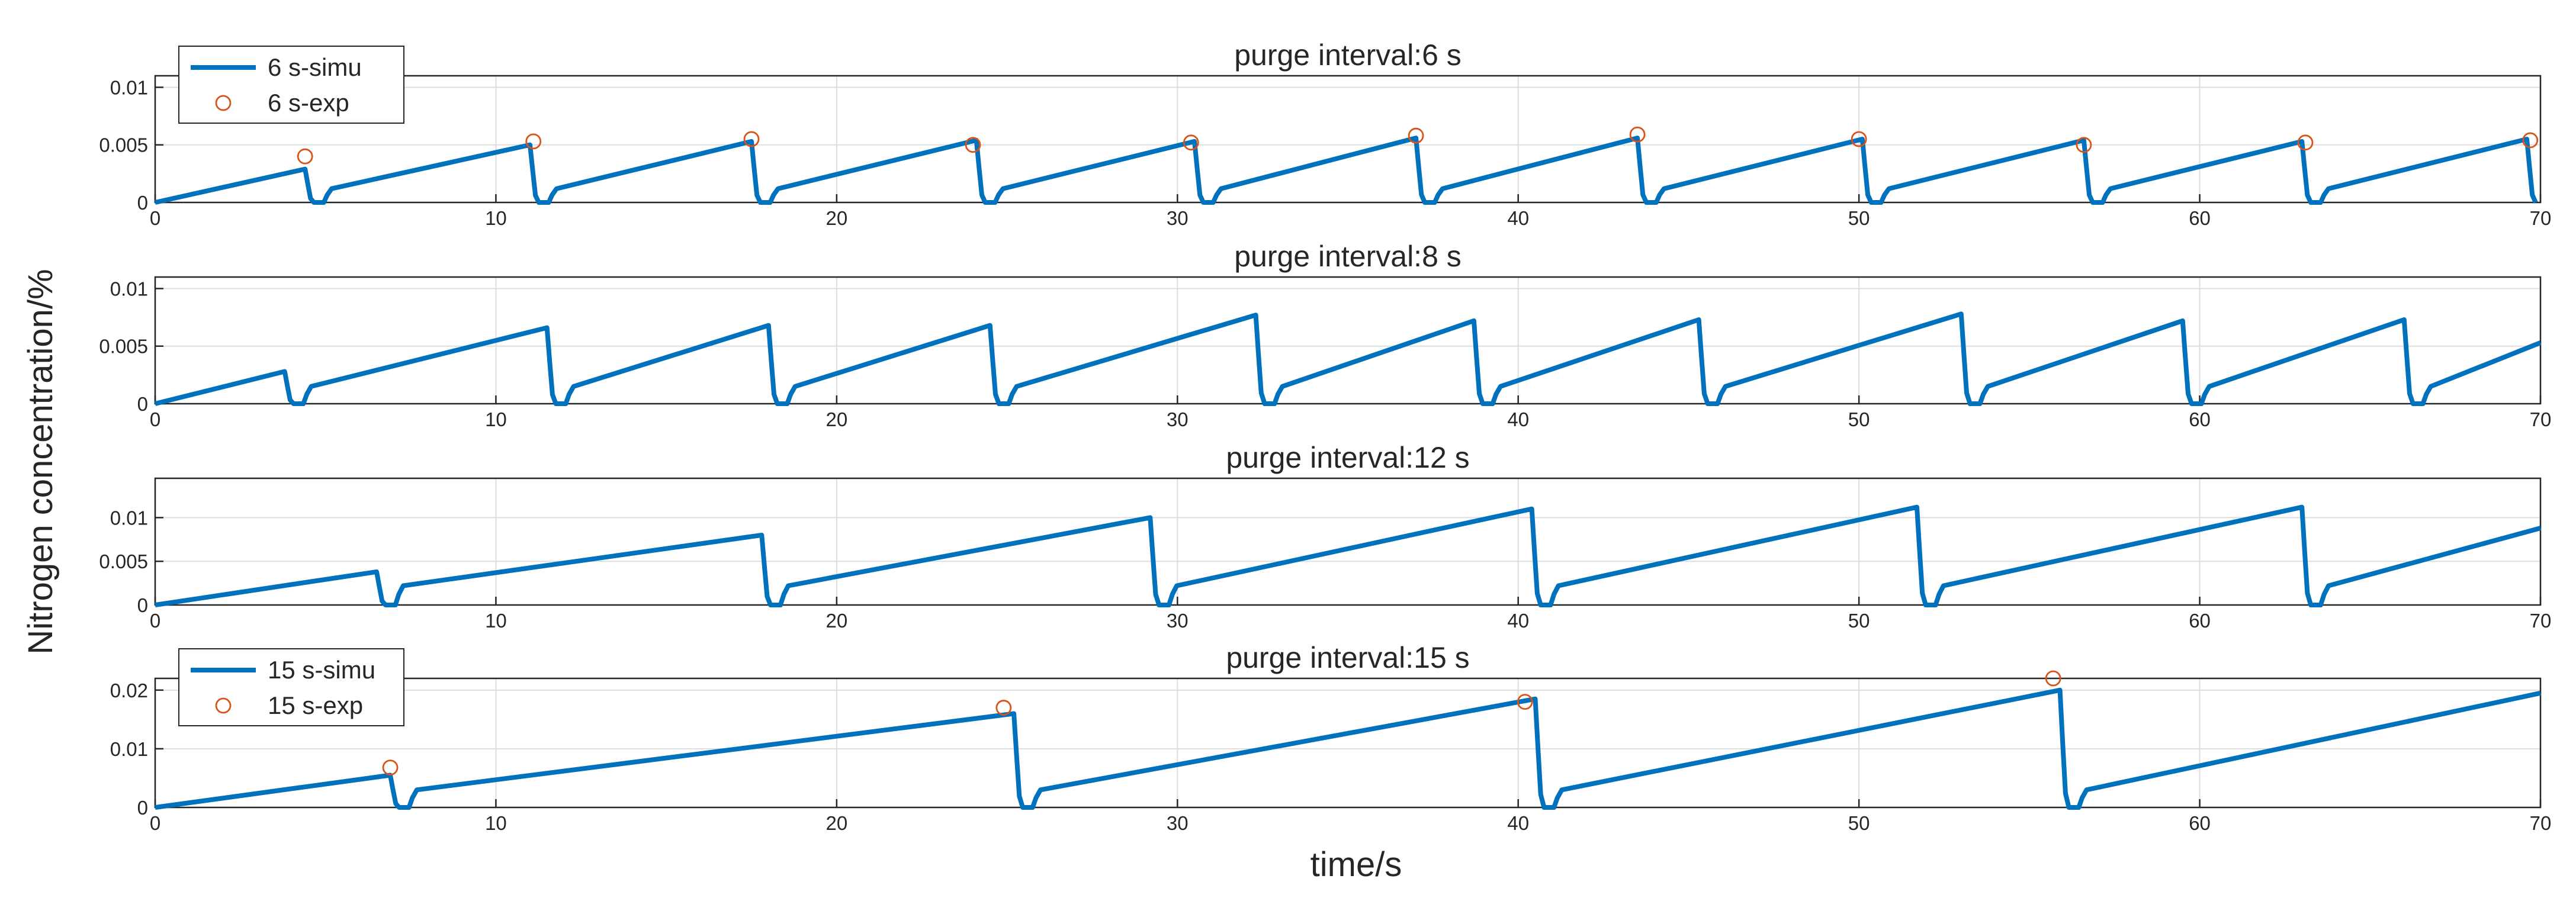  What do you see at coordinates (1348, 55) in the screenshot?
I see `subplot-title: purge interval:6 s` at bounding box center [1348, 55].